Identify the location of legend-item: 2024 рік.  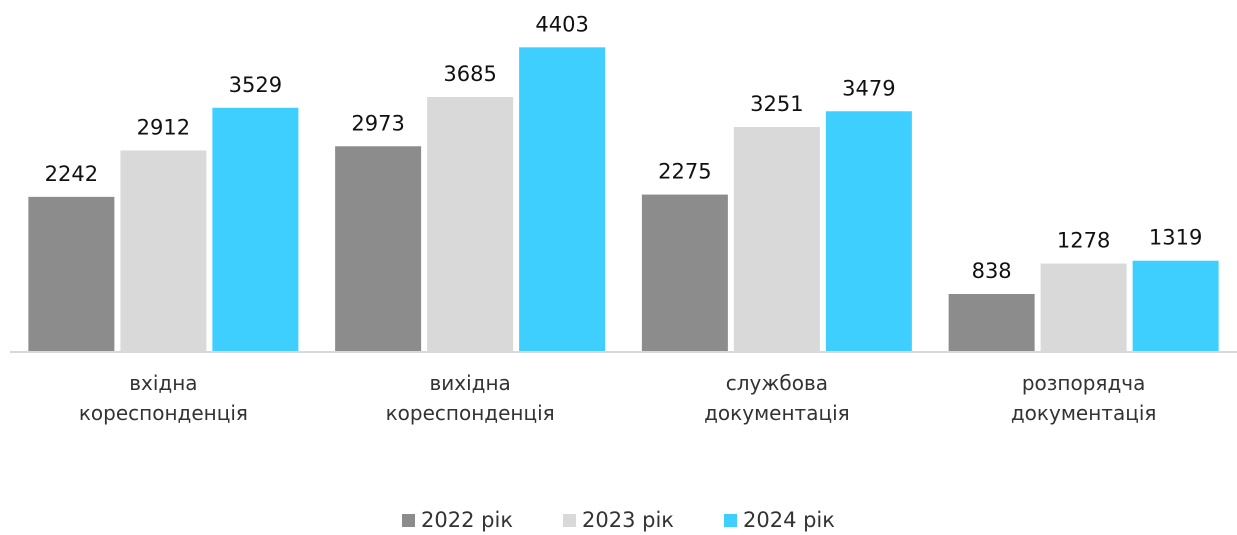
(779, 520).